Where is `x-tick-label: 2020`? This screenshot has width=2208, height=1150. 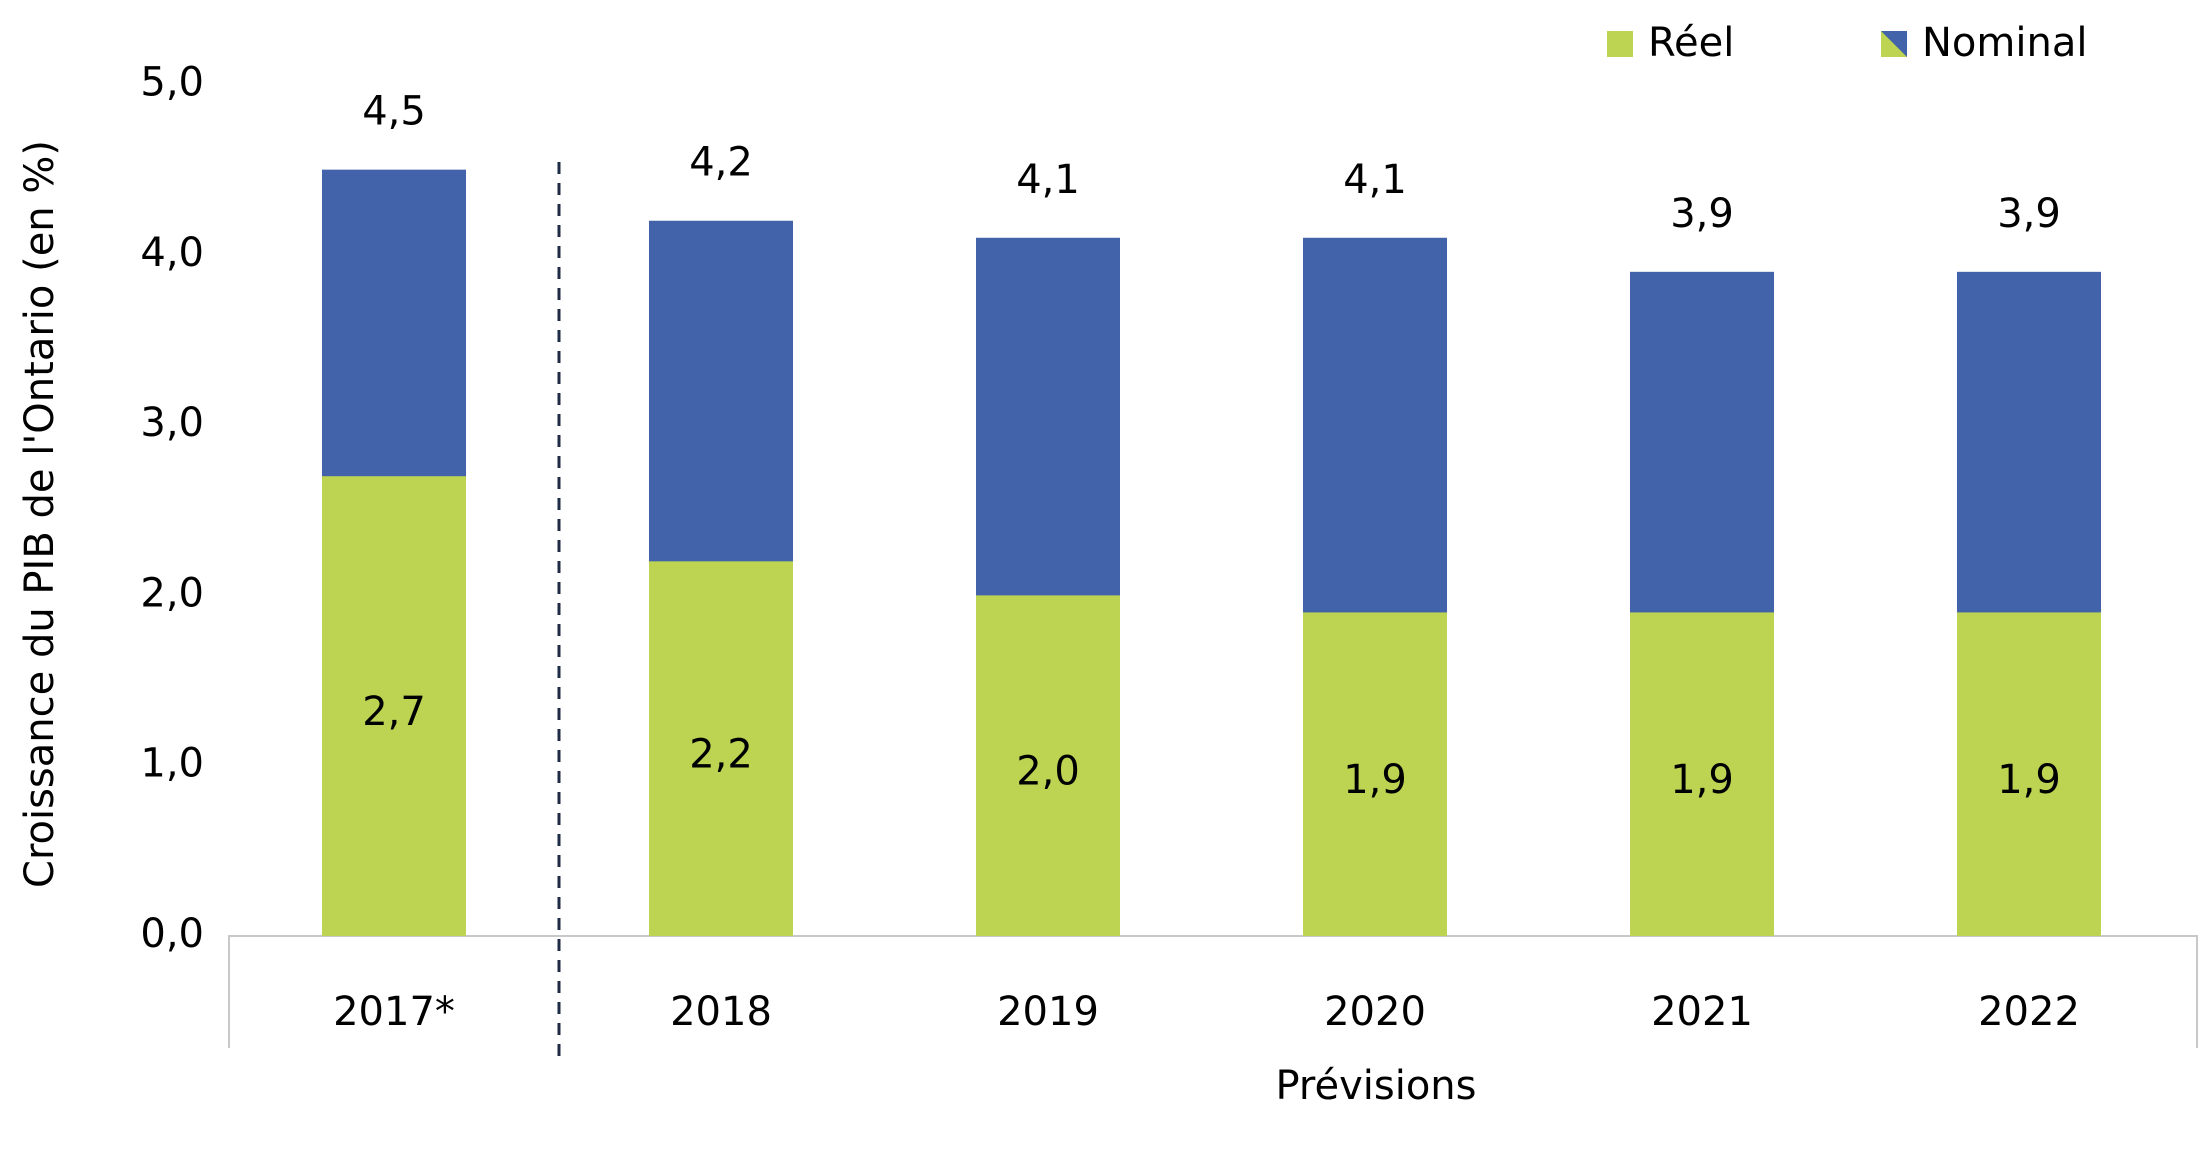
x-tick-label: 2020 is located at coordinates (1375, 1012).